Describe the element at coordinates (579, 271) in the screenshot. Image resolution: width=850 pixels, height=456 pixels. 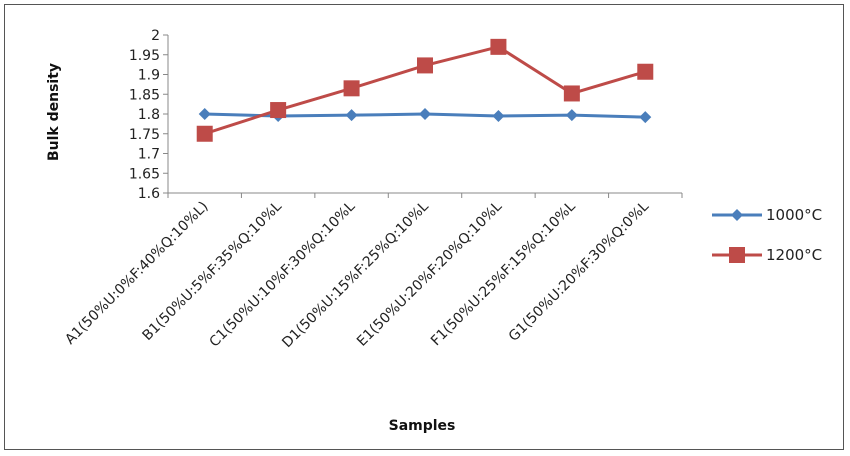
I see `x-tick-label: G1(50%U:20%F:30%Q:0%L` at that location.